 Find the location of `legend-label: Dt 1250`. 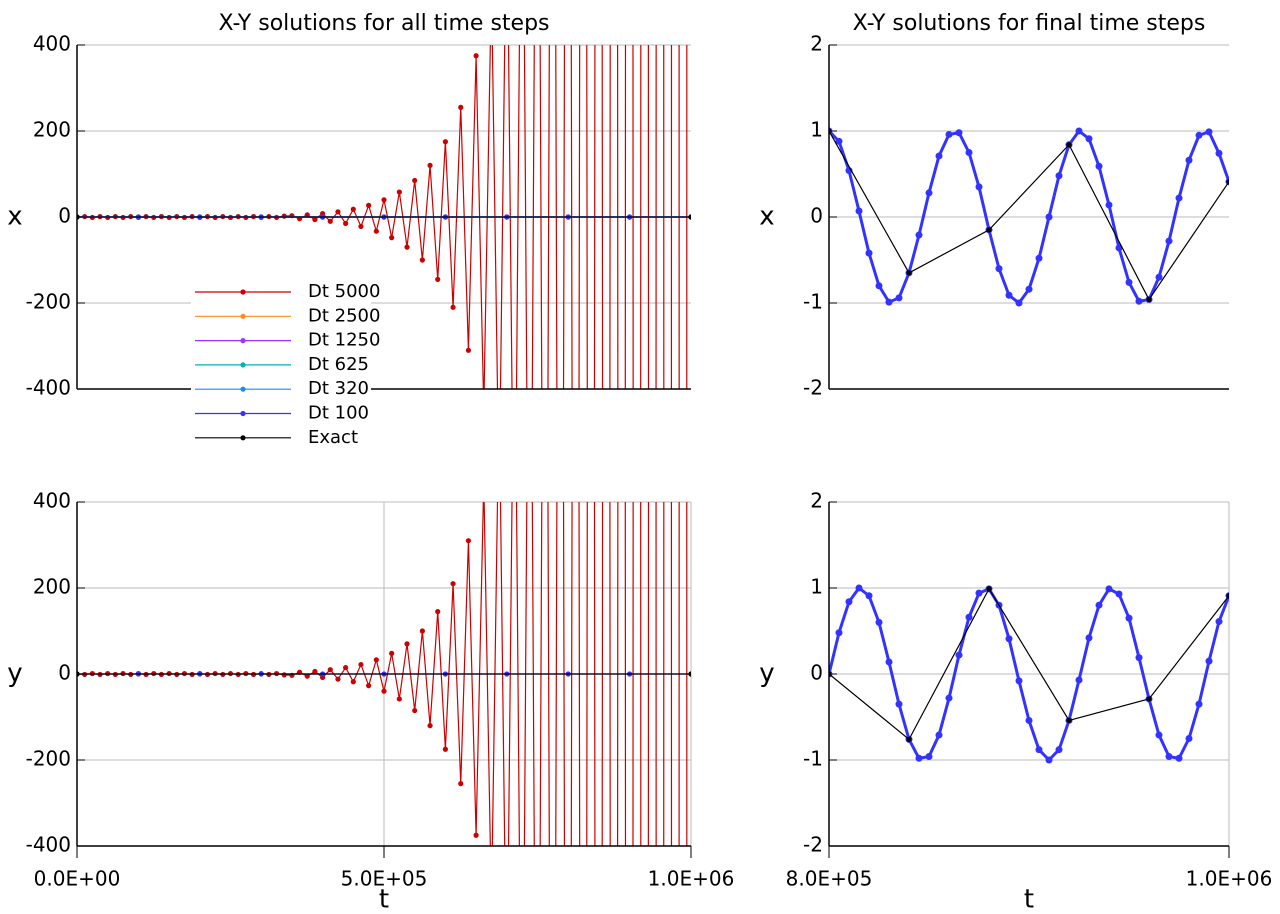

legend-label: Dt 1250 is located at coordinates (344, 340).